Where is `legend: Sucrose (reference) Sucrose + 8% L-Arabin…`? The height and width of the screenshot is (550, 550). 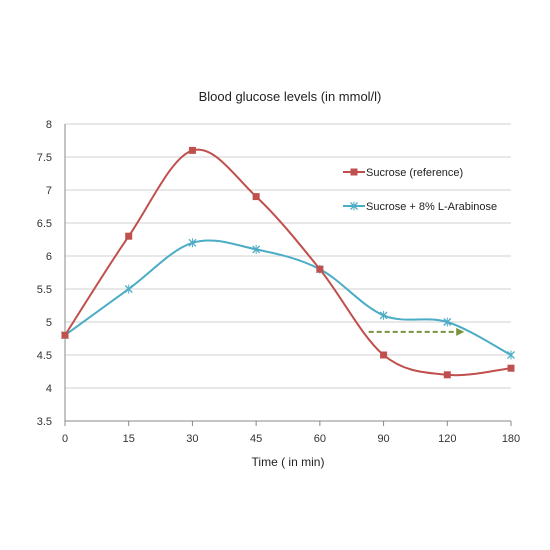
legend: Sucrose (reference) Sucrose + 8% L-Arabin… is located at coordinates (420, 190).